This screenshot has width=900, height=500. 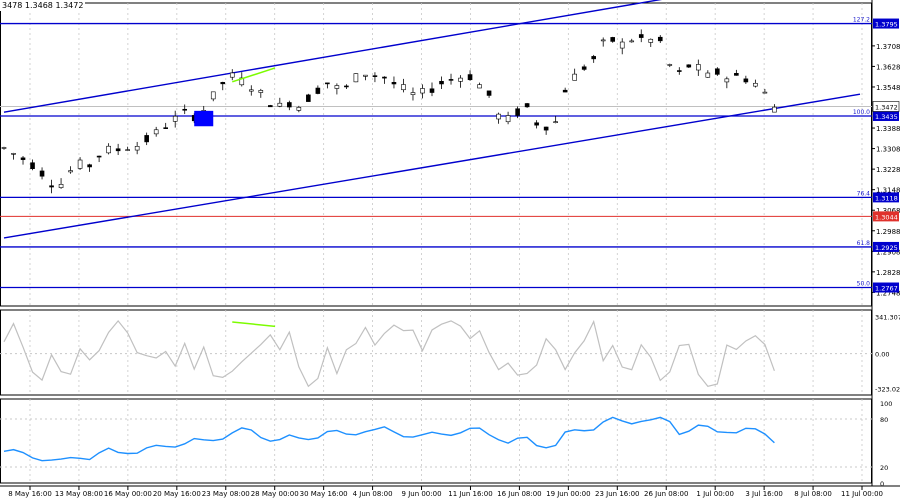 What do you see at coordinates (275, 494) in the screenshot?
I see `time-tick-label: 28 May 00:00` at bounding box center [275, 494].